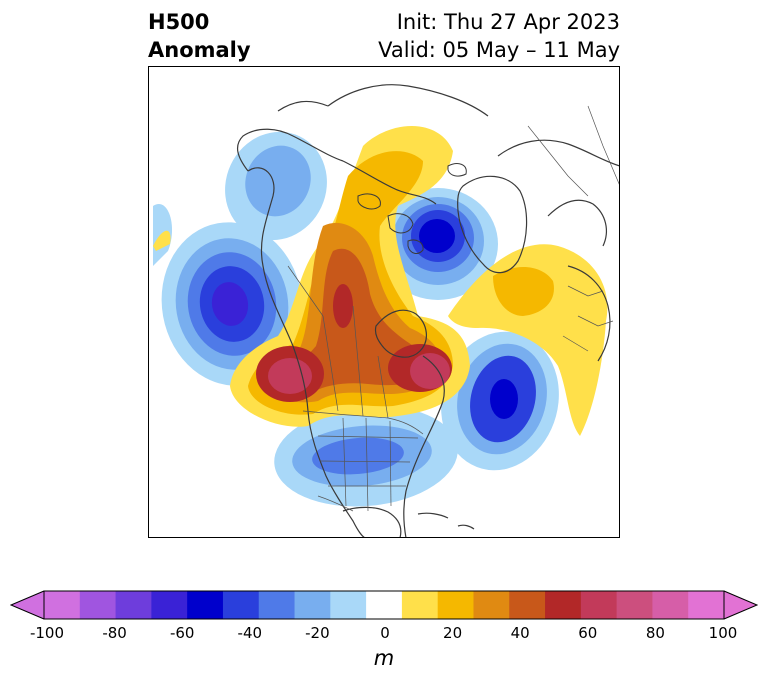  I want to click on colorbar-tick-label: 100, so click(723, 633).